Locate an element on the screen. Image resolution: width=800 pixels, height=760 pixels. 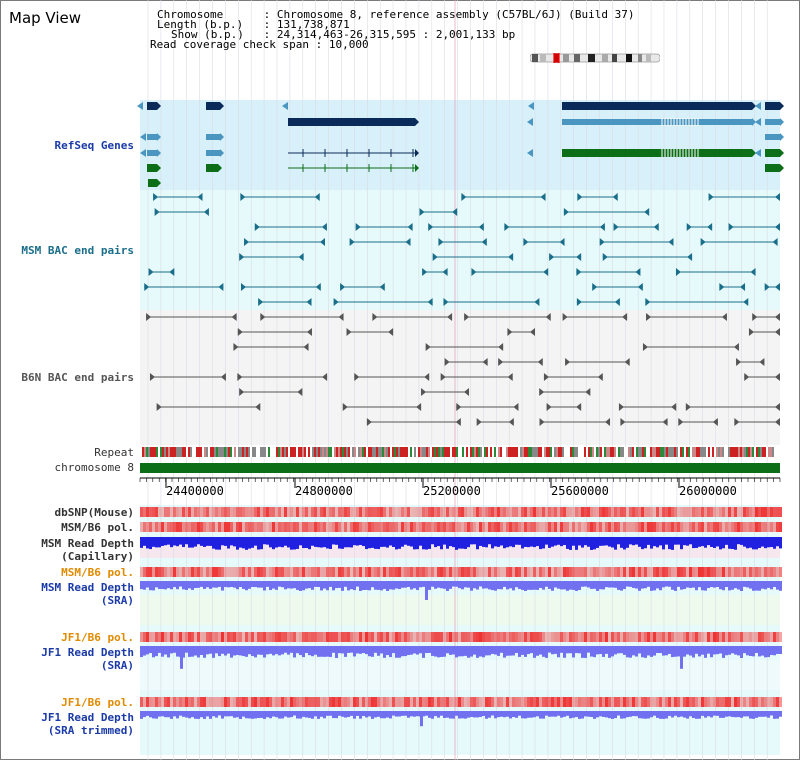
chromosome-ideogram is located at coordinates (595, 58).